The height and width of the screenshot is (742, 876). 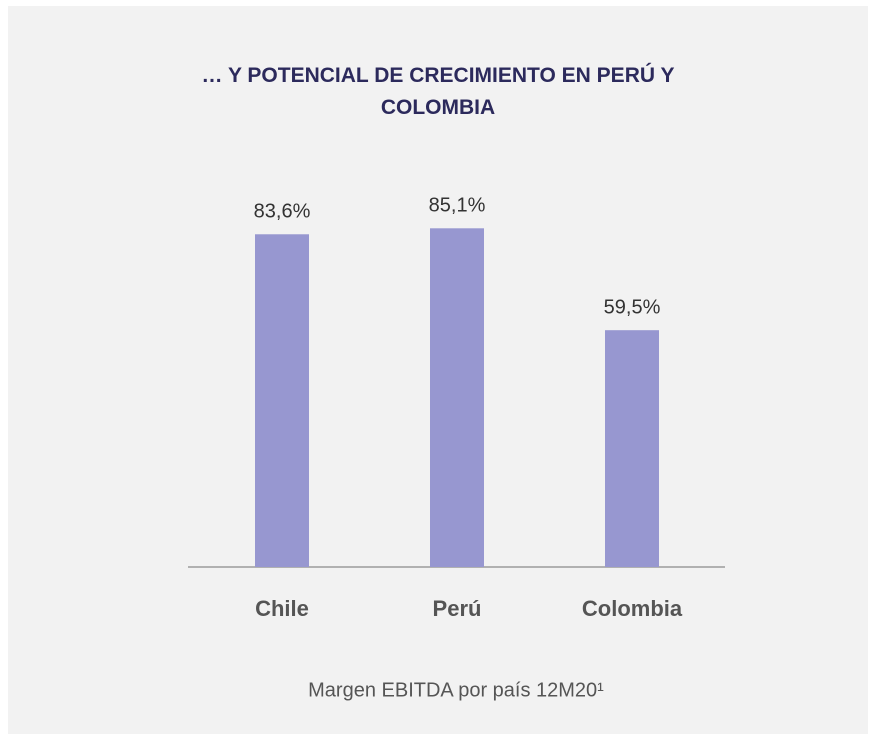 I want to click on x-tick-label: Chile, so click(x=282, y=608).